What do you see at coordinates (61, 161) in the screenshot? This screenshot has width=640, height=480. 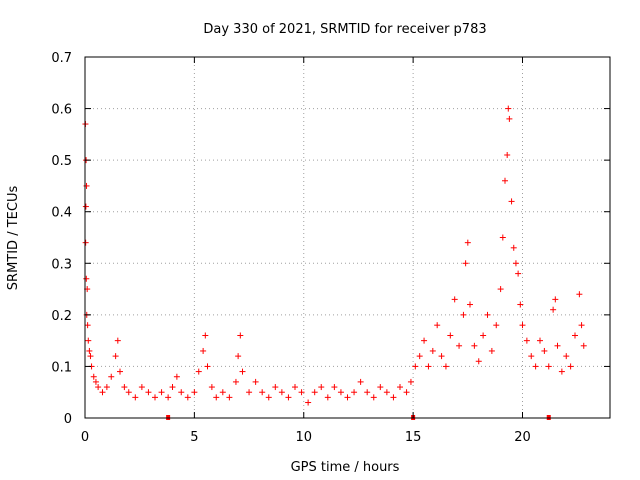 I see `y-tick-label: 0.5` at bounding box center [61, 161].